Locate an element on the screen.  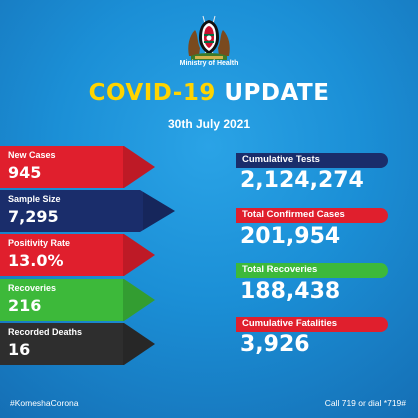
stat-label: Total Recoveries is located at coordinates (280, 269).